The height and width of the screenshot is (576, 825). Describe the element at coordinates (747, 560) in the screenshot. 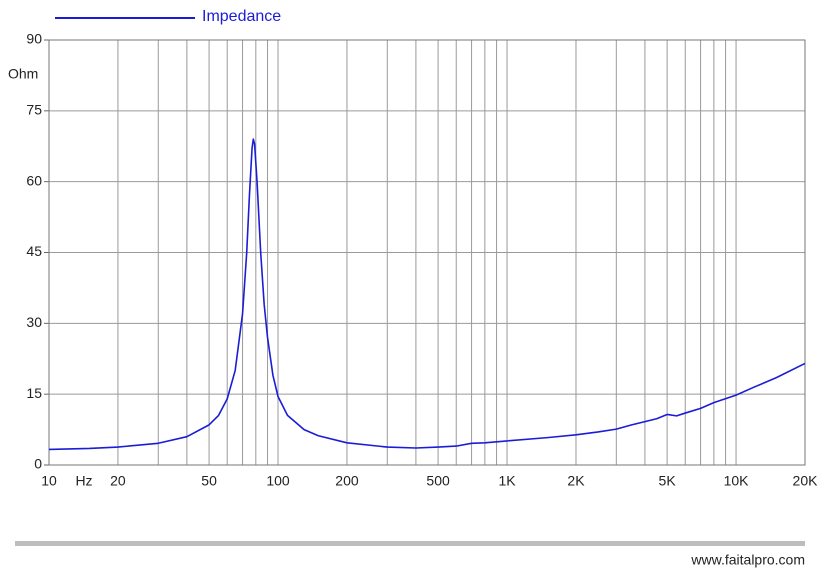

I see `footer-text: www.faitalpro.com` at that location.